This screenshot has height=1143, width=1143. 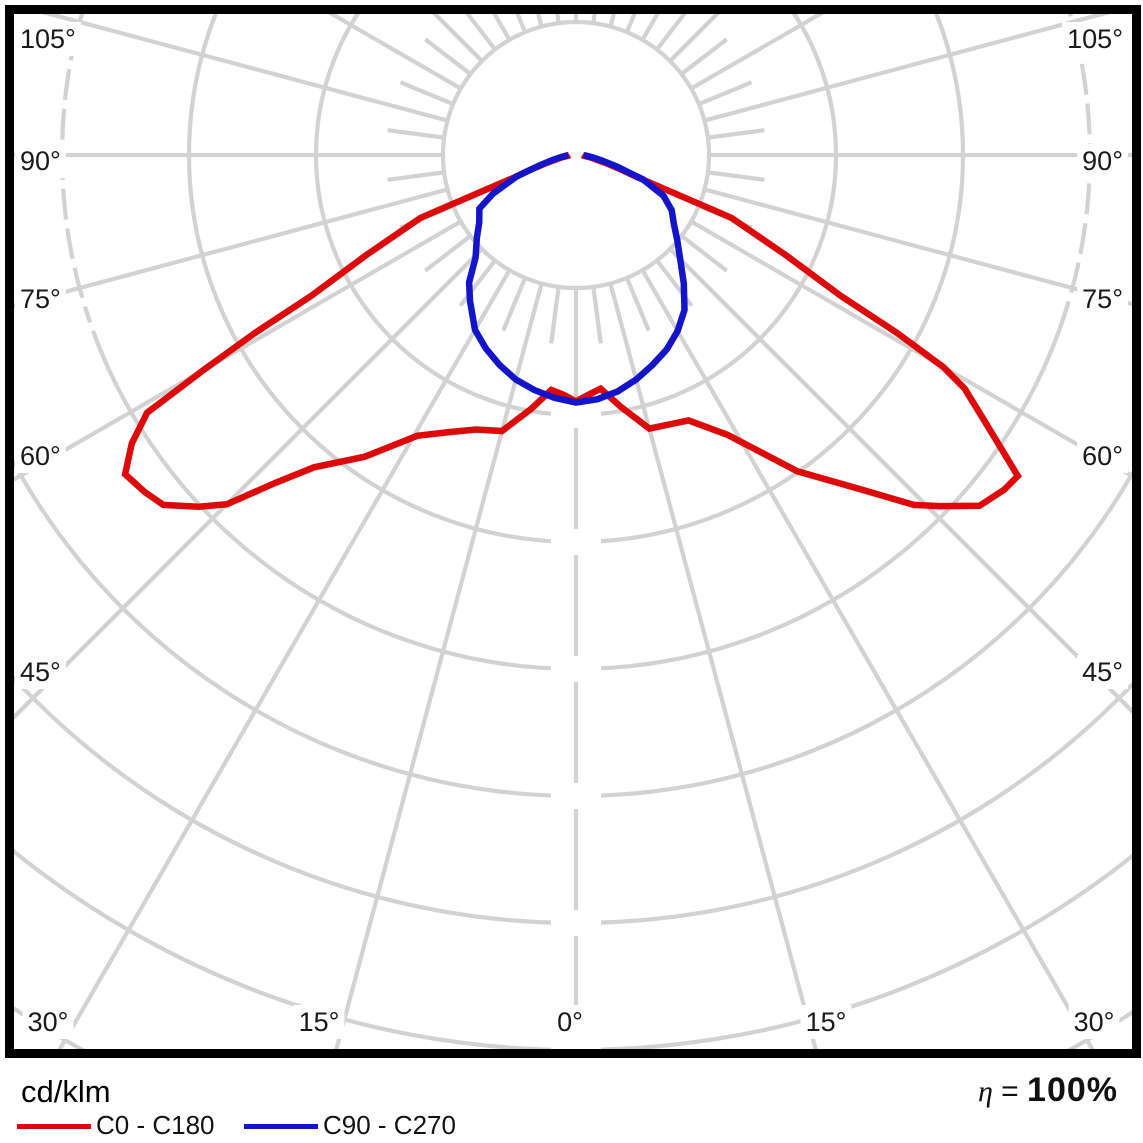 I want to click on eta-equals: =, so click(x=1010, y=1091).